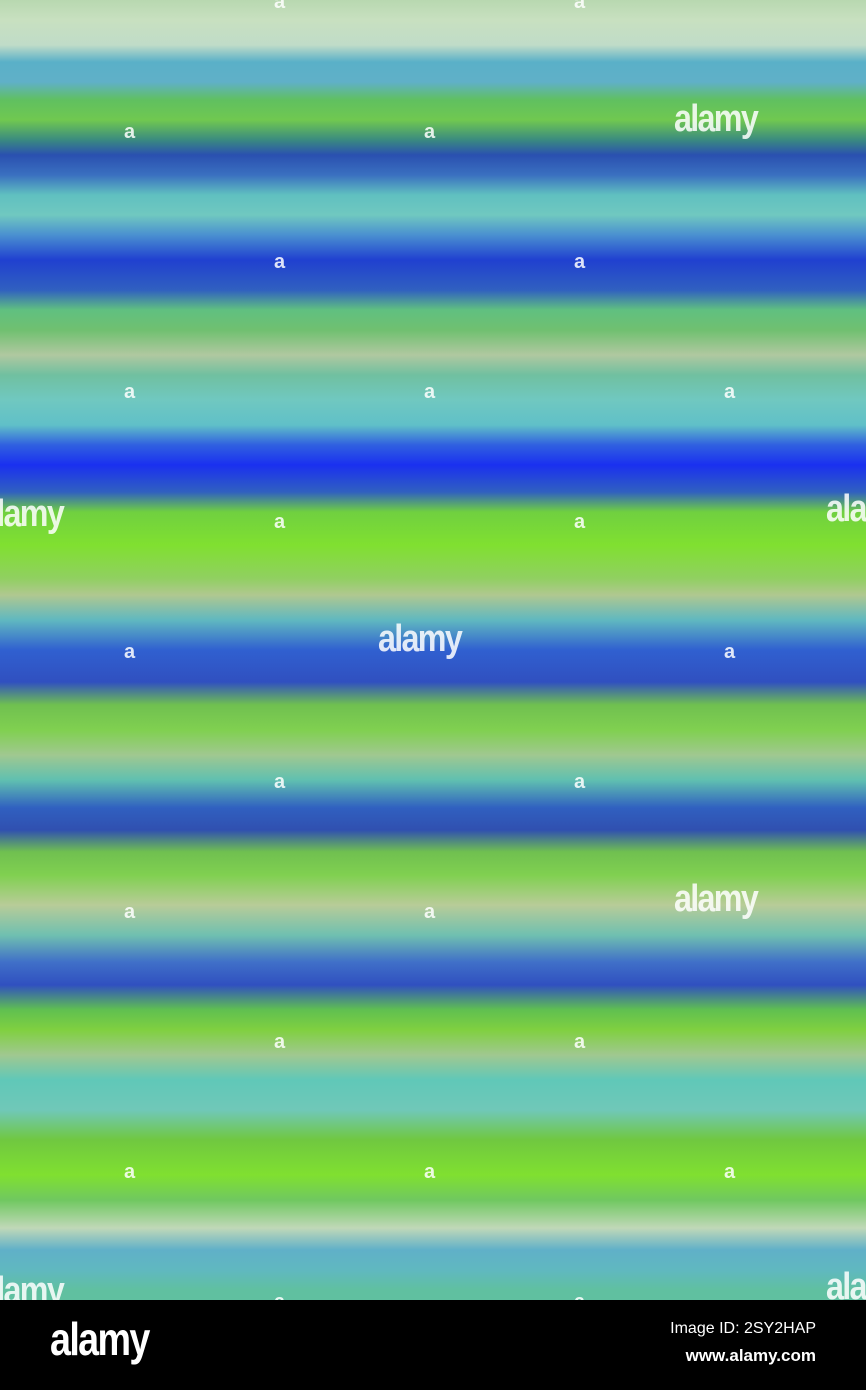  I want to click on image-id-text: Image ID: 2SY2HAP, so click(743, 1328).